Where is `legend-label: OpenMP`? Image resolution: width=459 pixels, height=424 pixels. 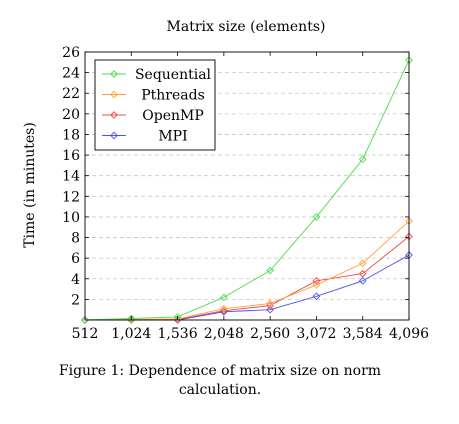 legend-label: OpenMP is located at coordinates (173, 116).